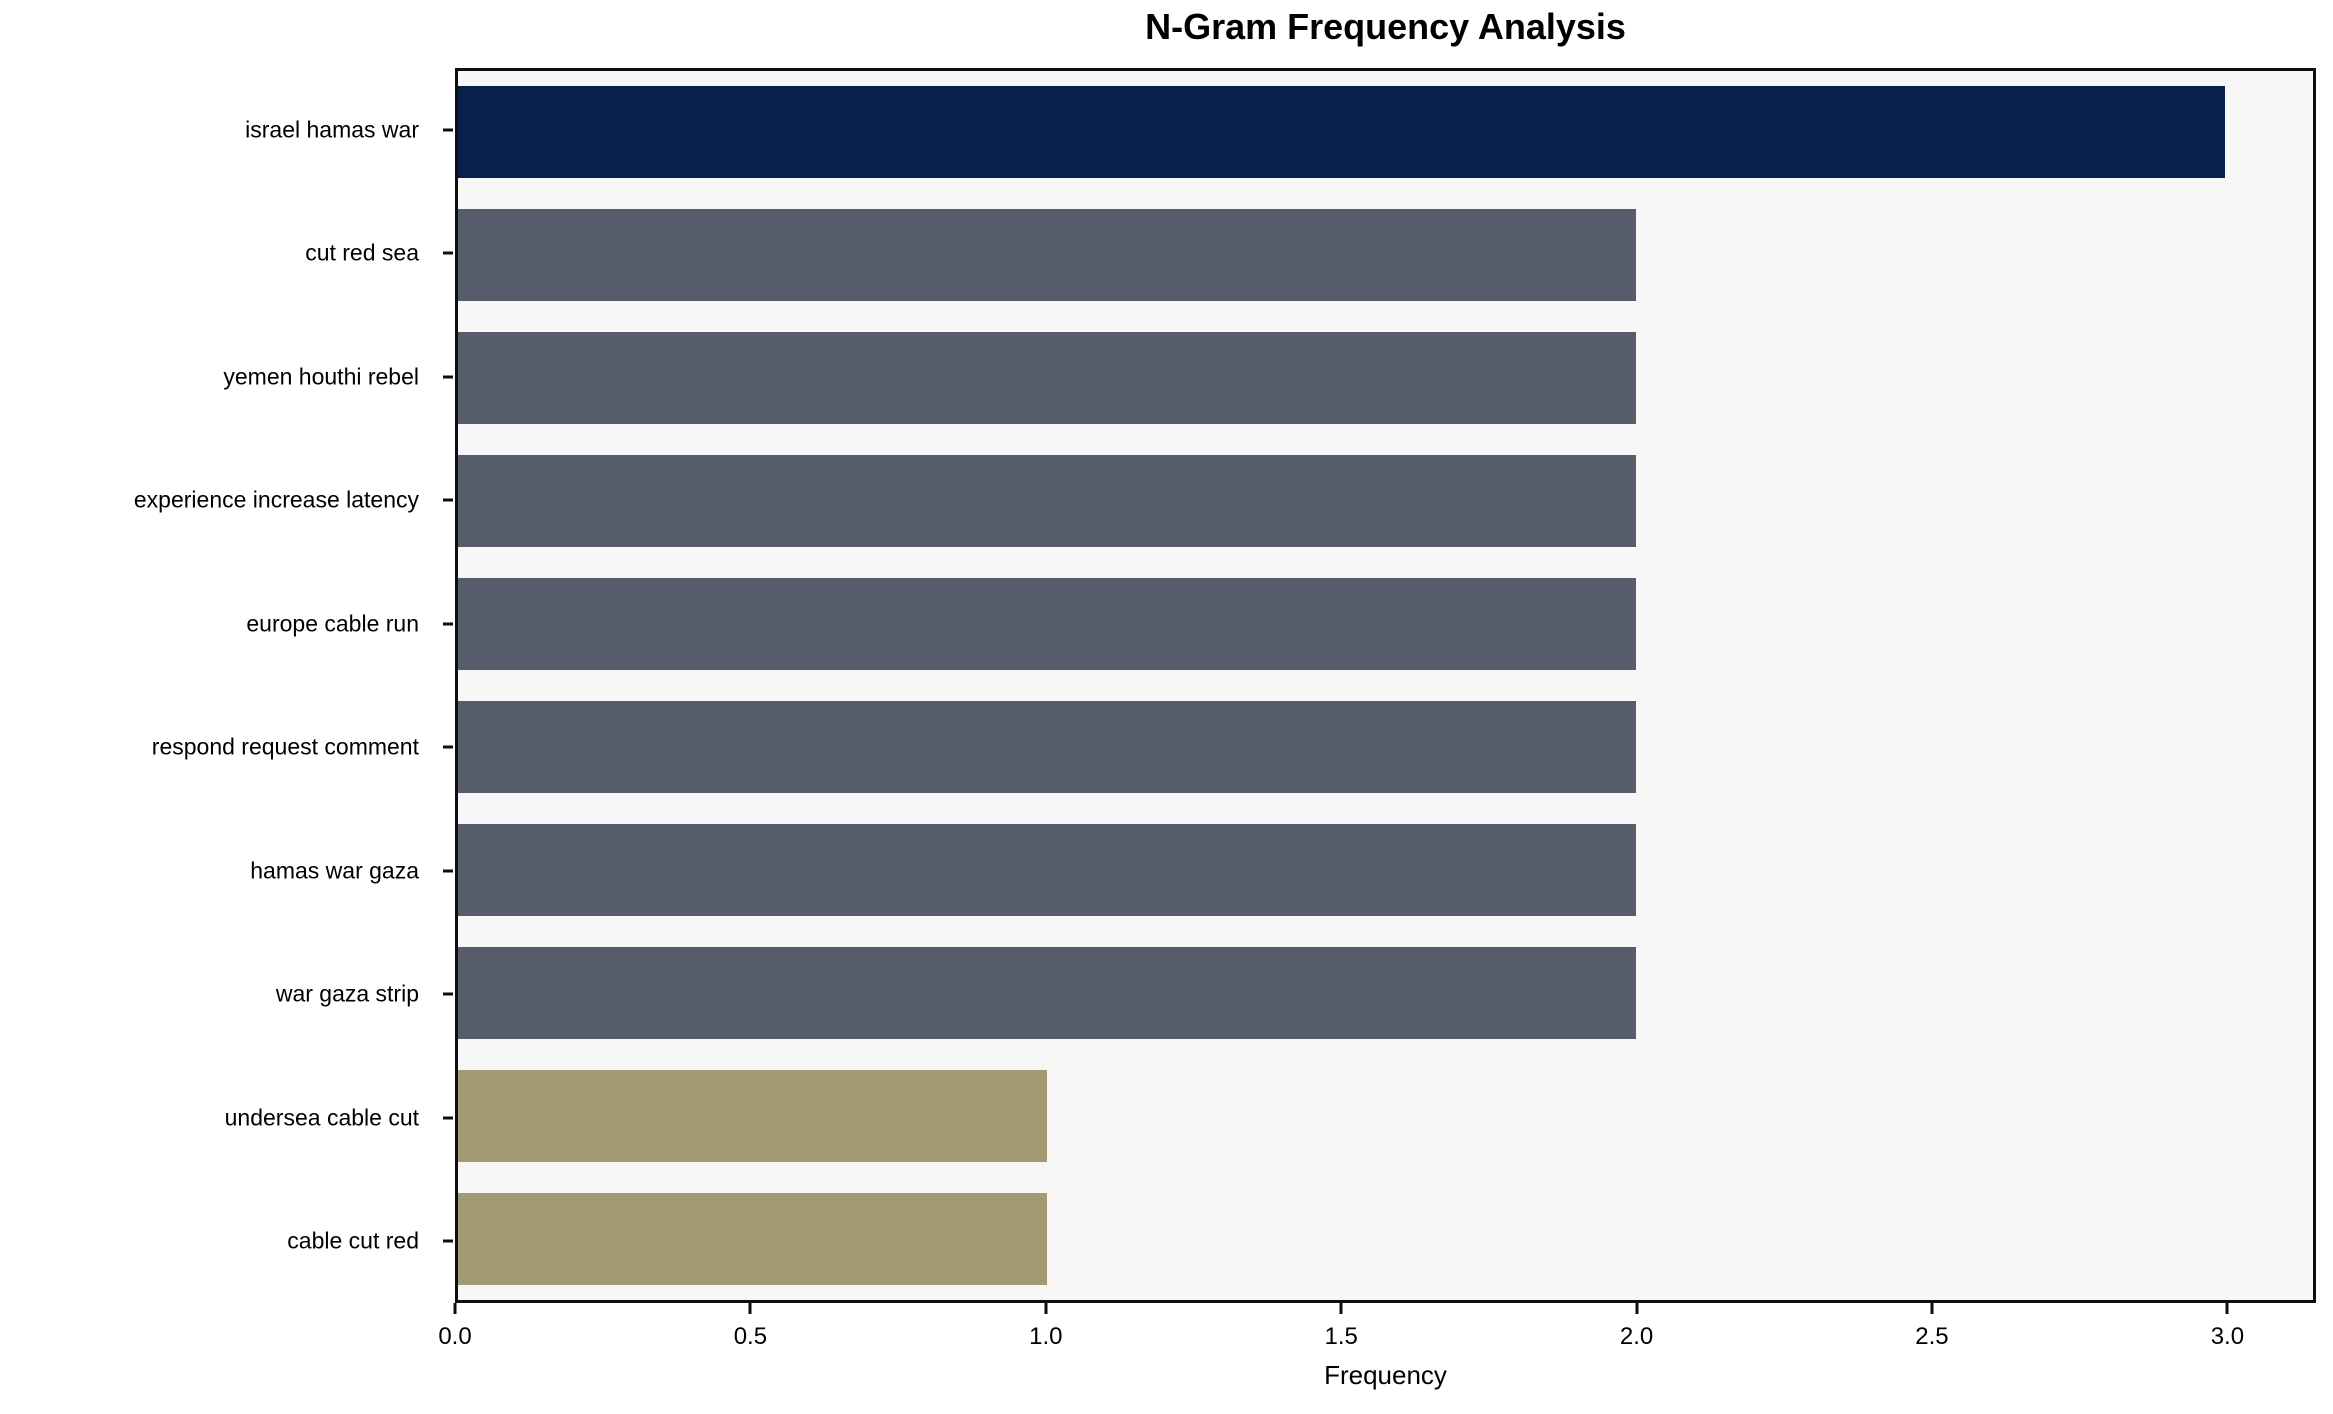 The width and height of the screenshot is (2333, 1414). Describe the element at coordinates (1932, 1336) in the screenshot. I see `x-tick-label: 2.5` at that location.